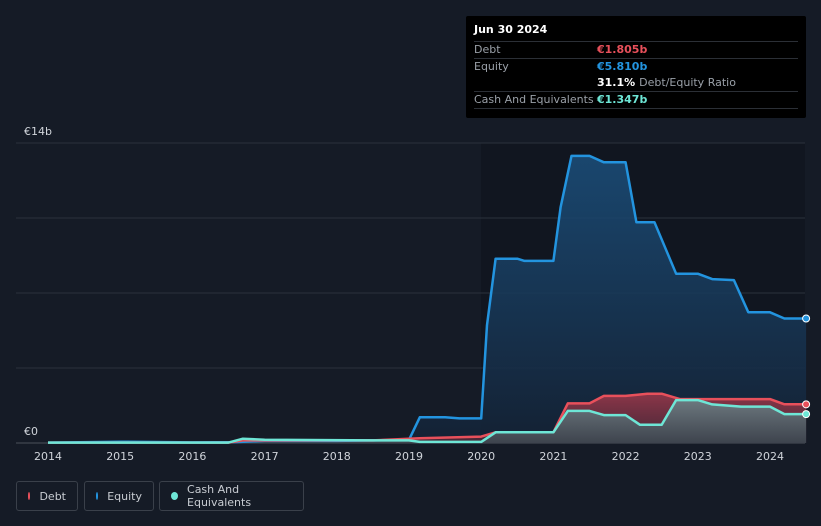 The height and width of the screenshot is (526, 821). What do you see at coordinates (97, 496) in the screenshot?
I see `legend-equity-dot` at bounding box center [97, 496].